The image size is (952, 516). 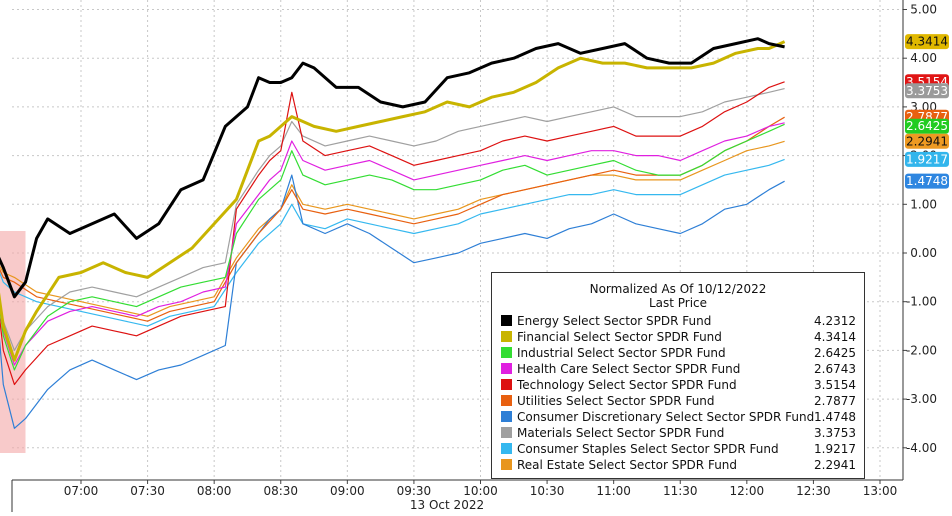 What do you see at coordinates (280, 491) in the screenshot?
I see `x-tick-label: 08:30` at bounding box center [280, 491].